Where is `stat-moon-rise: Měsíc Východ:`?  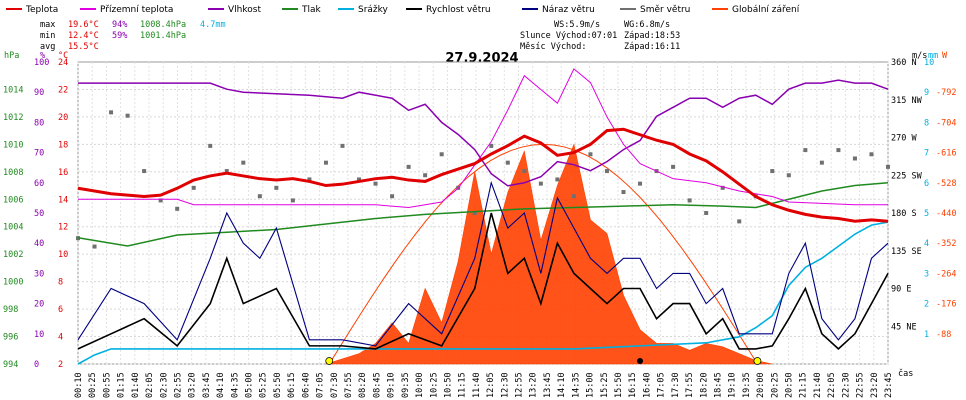
stat-moon-rise: Měsíc Východ: is located at coordinates (553, 47).